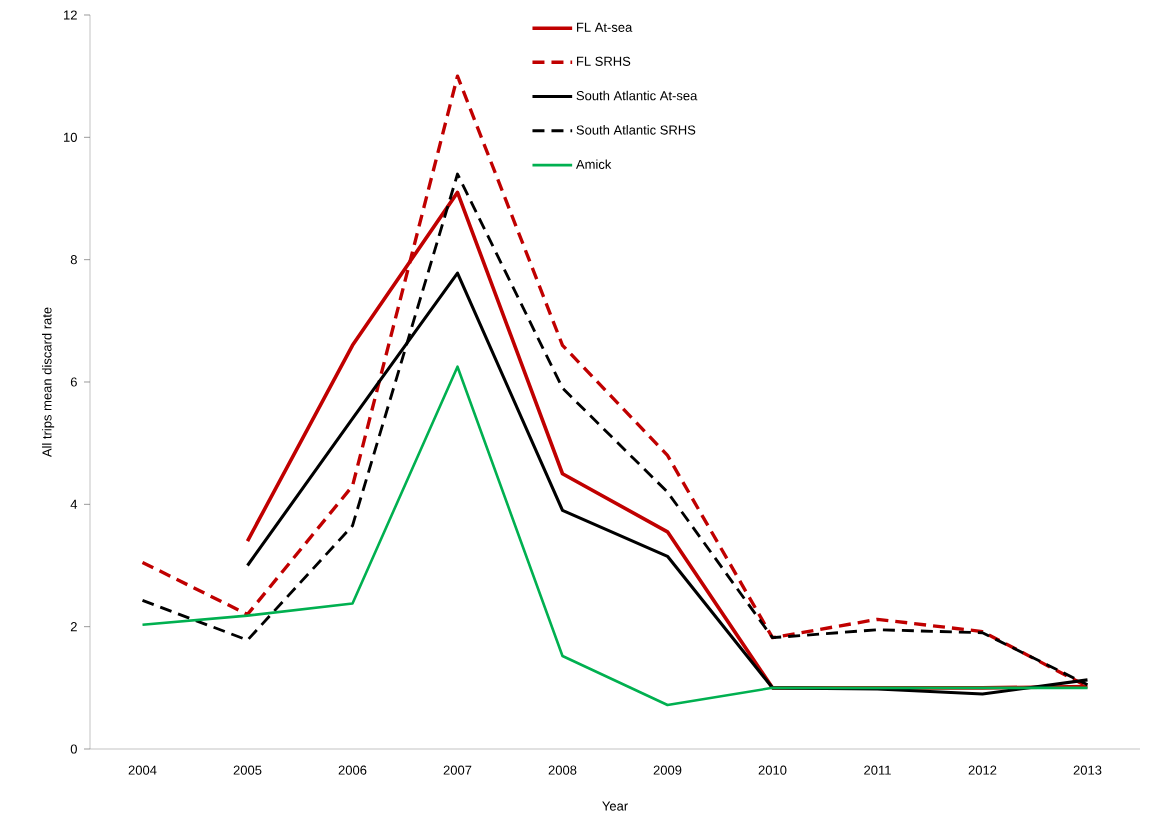 This screenshot has width=1157, height=839. Describe the element at coordinates (70, 15) in the screenshot. I see `y-tick-label: 12` at that location.